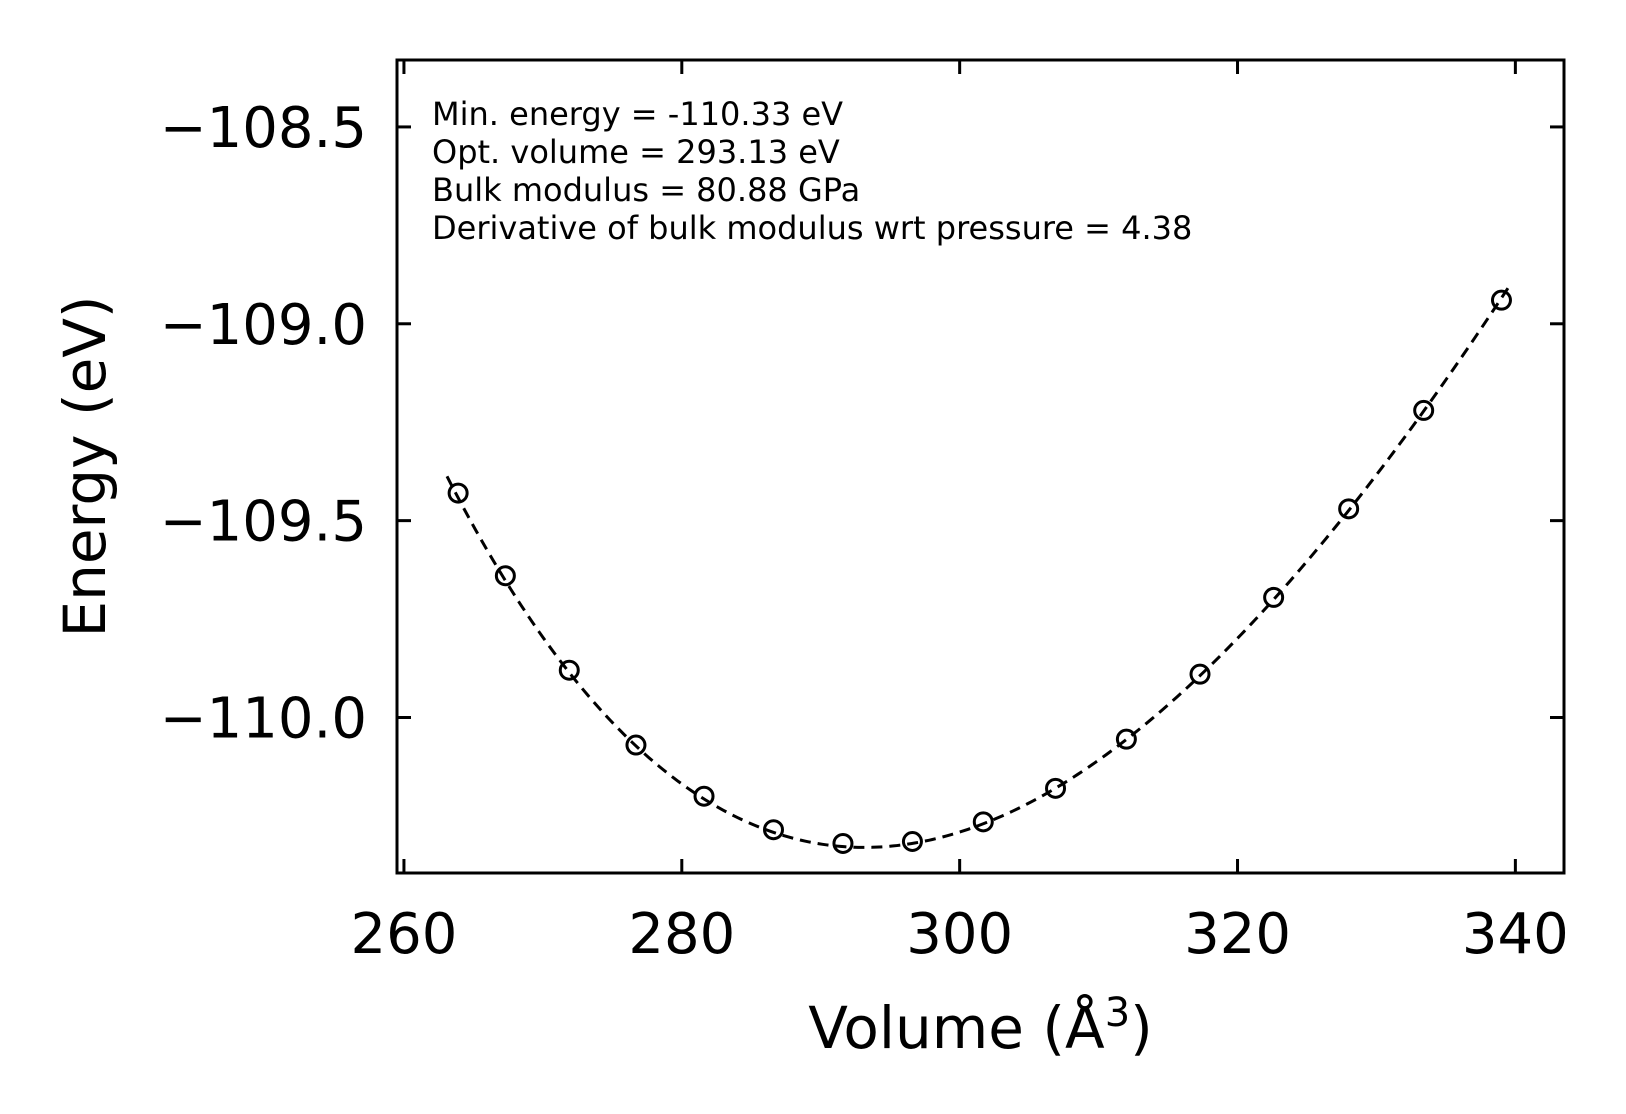 This screenshot has width=1626, height=1114. What do you see at coordinates (263, 522) in the screenshot?
I see `y-tick-label: −109.5` at bounding box center [263, 522].